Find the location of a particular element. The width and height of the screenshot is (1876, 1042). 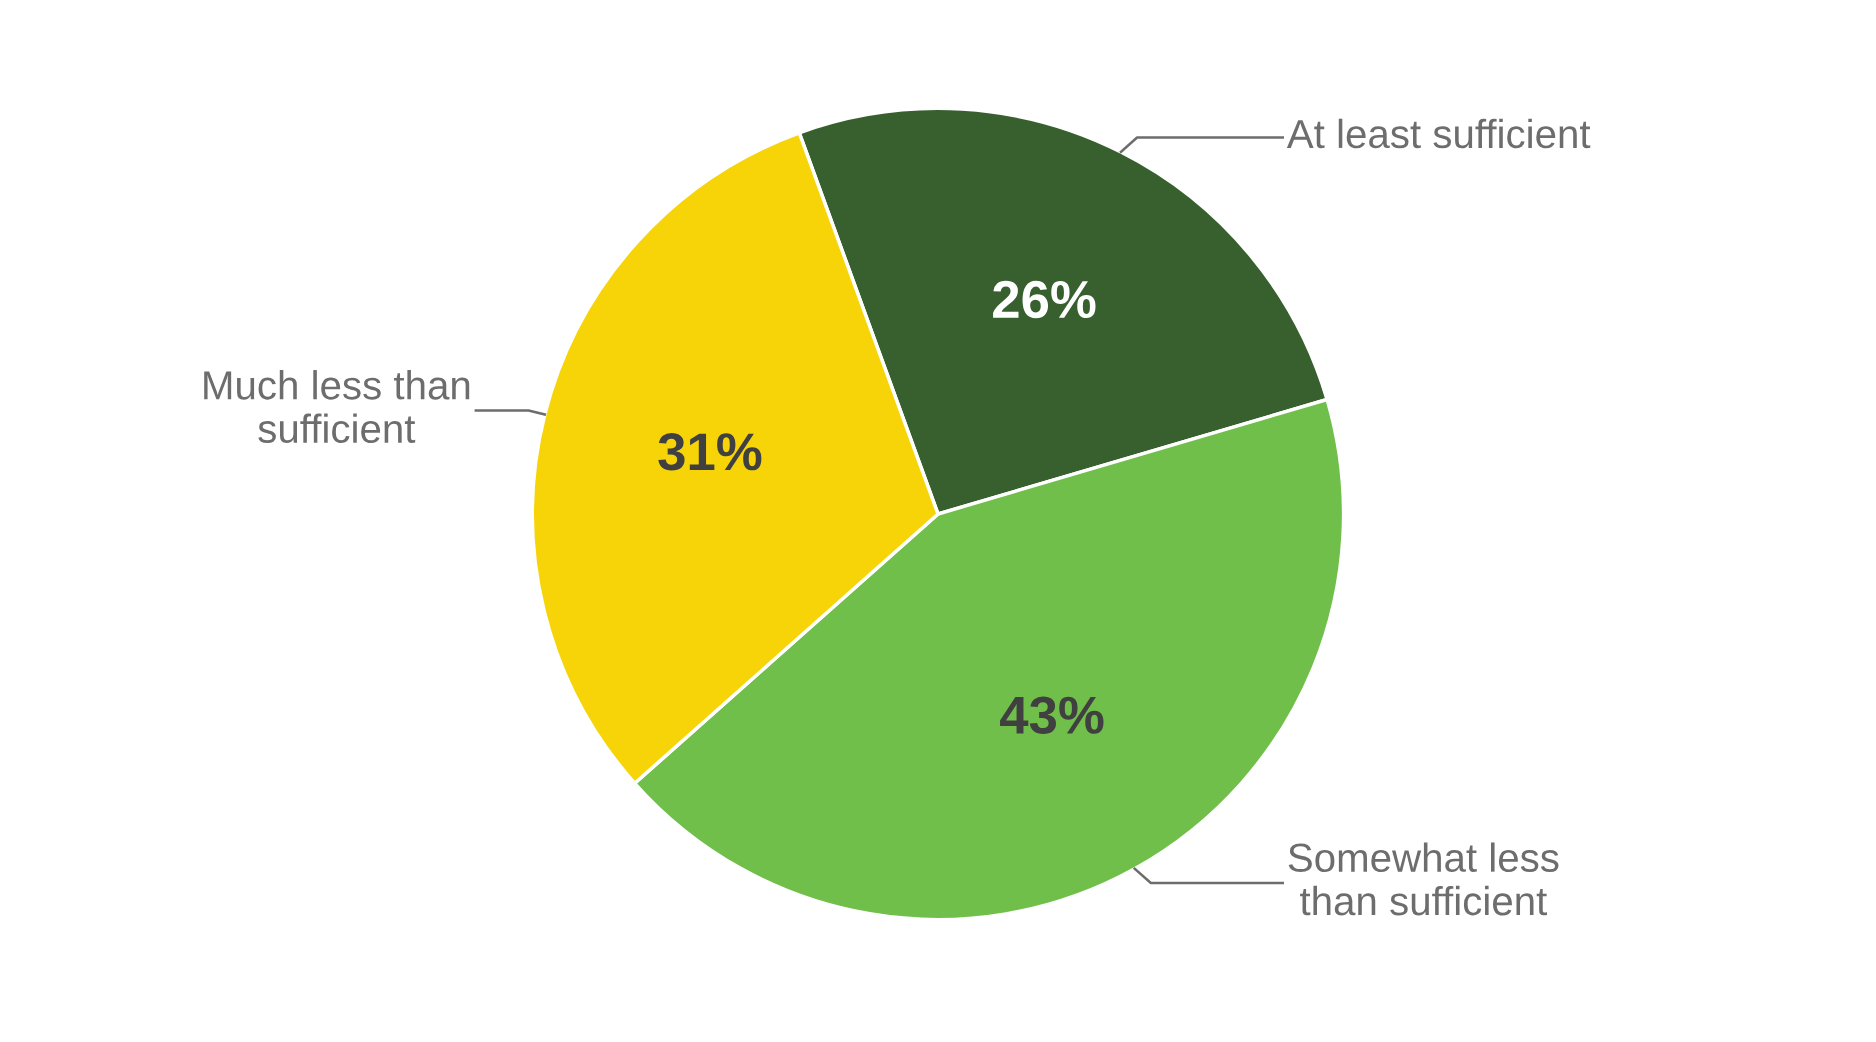

data-label: 31% is located at coordinates (710, 452).